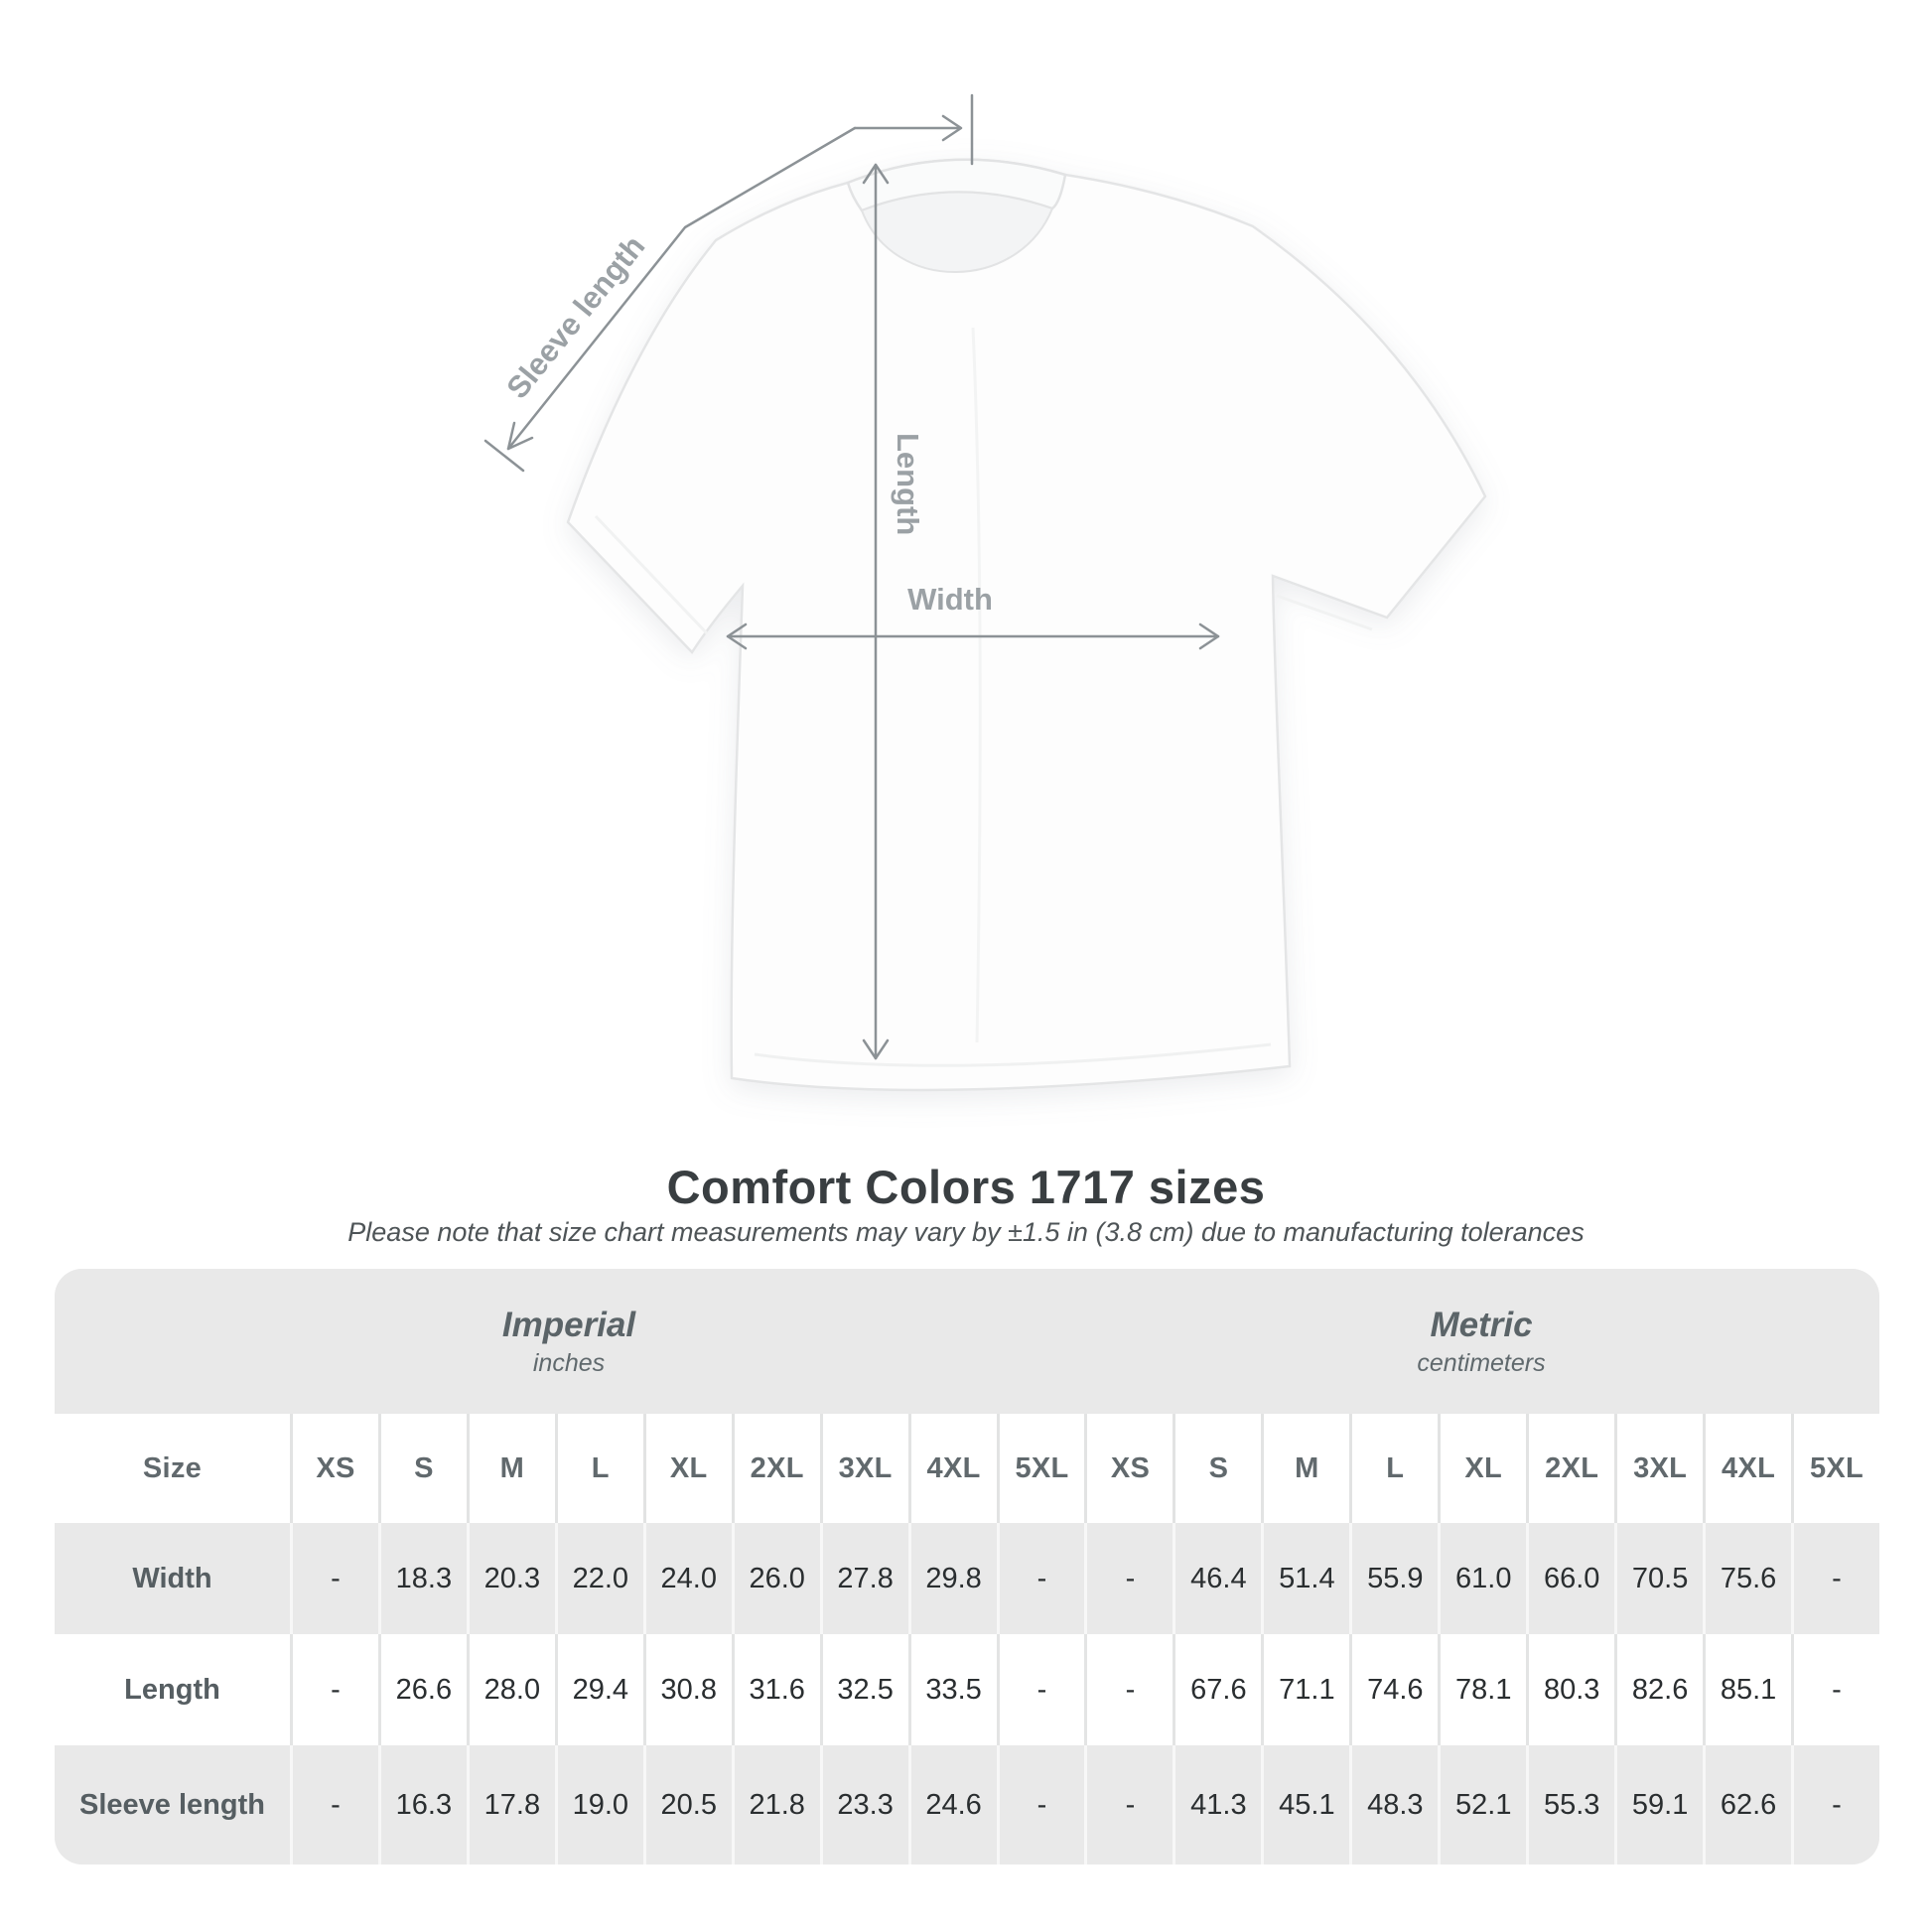 Image resolution: width=1932 pixels, height=1932 pixels. I want to click on size-header-metric-l: L, so click(1395, 1469).